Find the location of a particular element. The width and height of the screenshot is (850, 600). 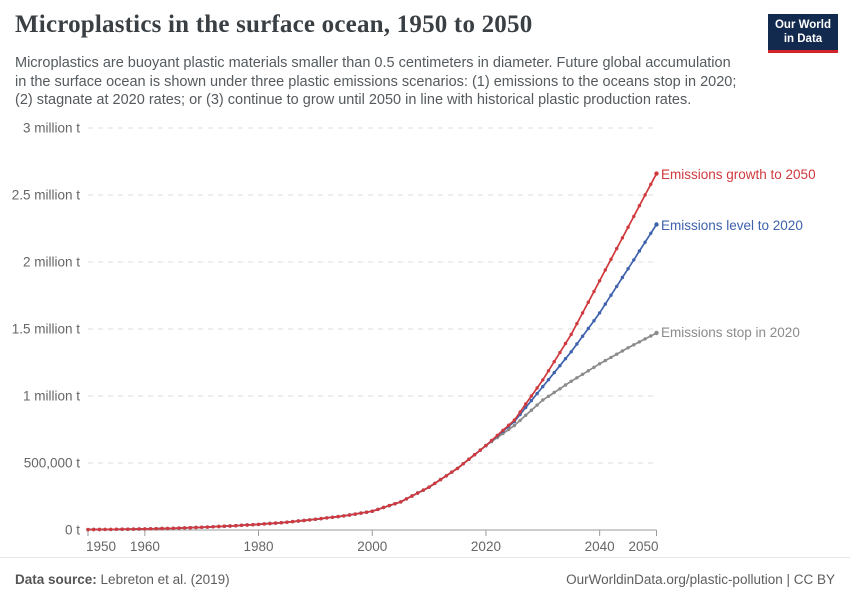

y-tick-label: 0 t is located at coordinates (72, 530).